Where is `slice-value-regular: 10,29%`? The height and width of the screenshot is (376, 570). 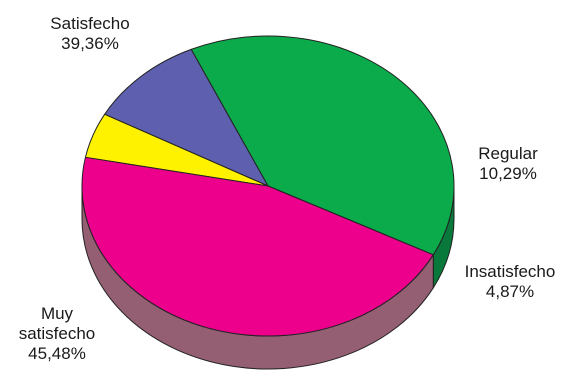 slice-value-regular: 10,29% is located at coordinates (508, 173).